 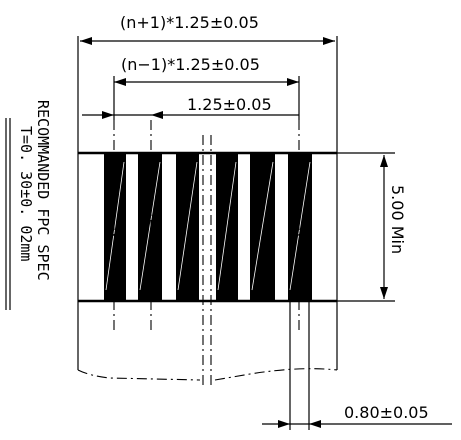 I want to click on dim-trace-label: 0.80±0.05, so click(x=386, y=412).